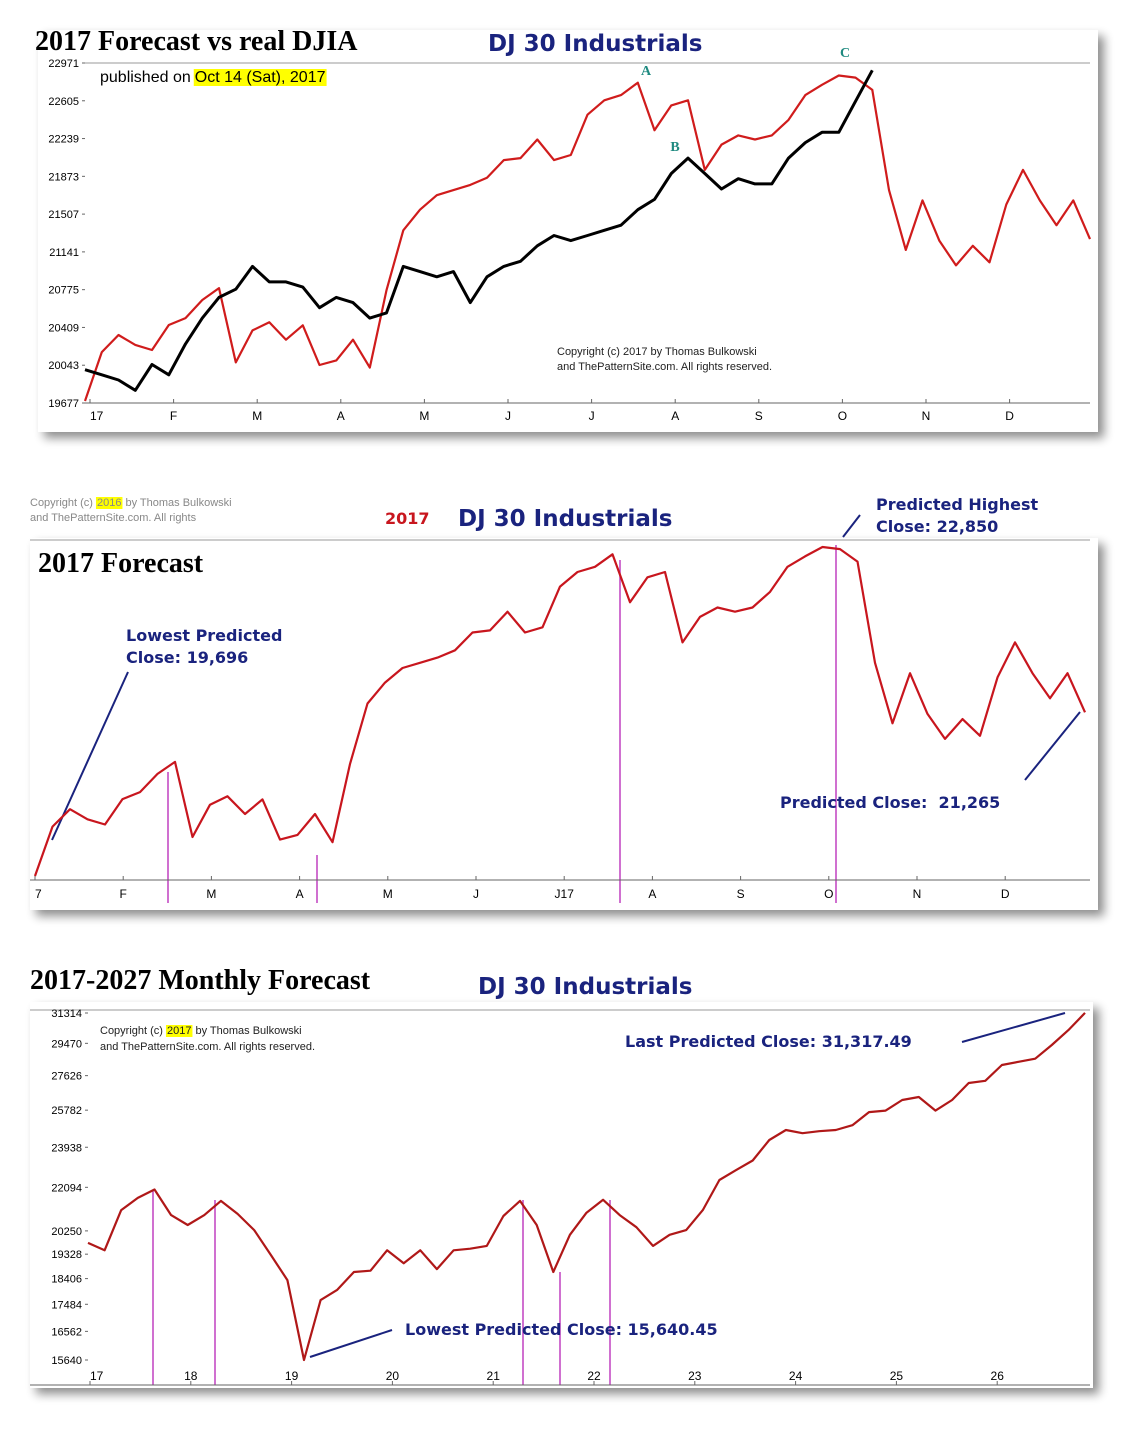  What do you see at coordinates (768, 1041) in the screenshot?
I see `annotation: Last Predicted Close: 31,317.49` at bounding box center [768, 1041].